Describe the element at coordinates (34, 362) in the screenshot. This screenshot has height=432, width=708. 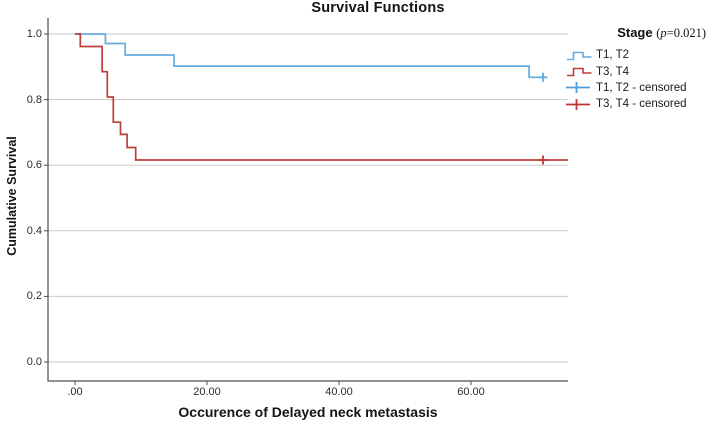
I see `y-tick-label: 0.0` at that location.